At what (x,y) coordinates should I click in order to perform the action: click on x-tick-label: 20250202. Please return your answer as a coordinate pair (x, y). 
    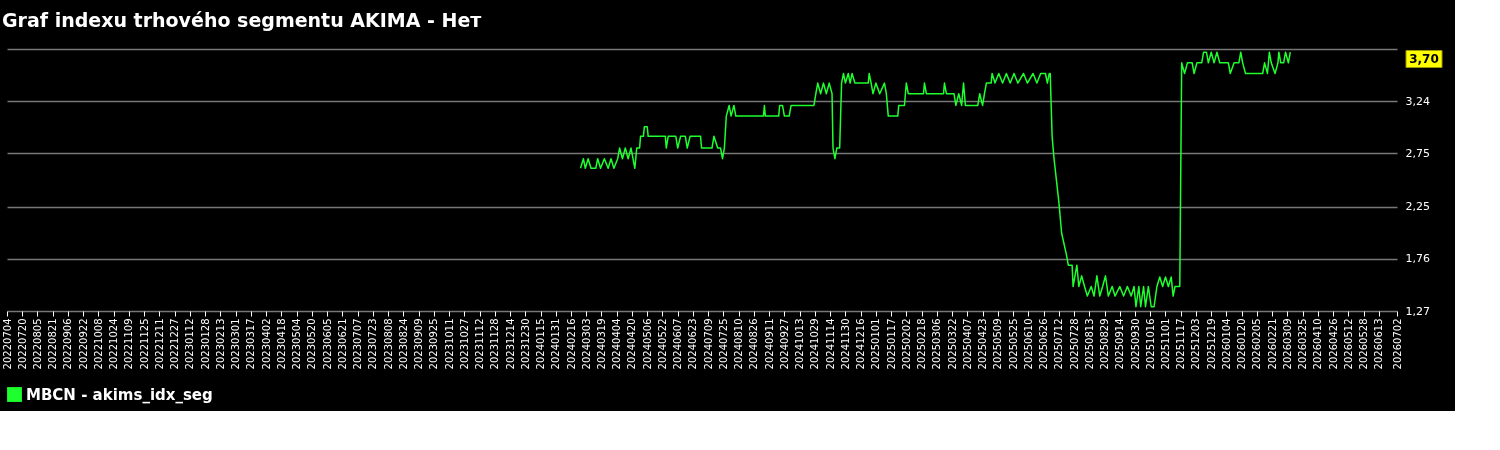
    Looking at the image, I should click on (906, 344).